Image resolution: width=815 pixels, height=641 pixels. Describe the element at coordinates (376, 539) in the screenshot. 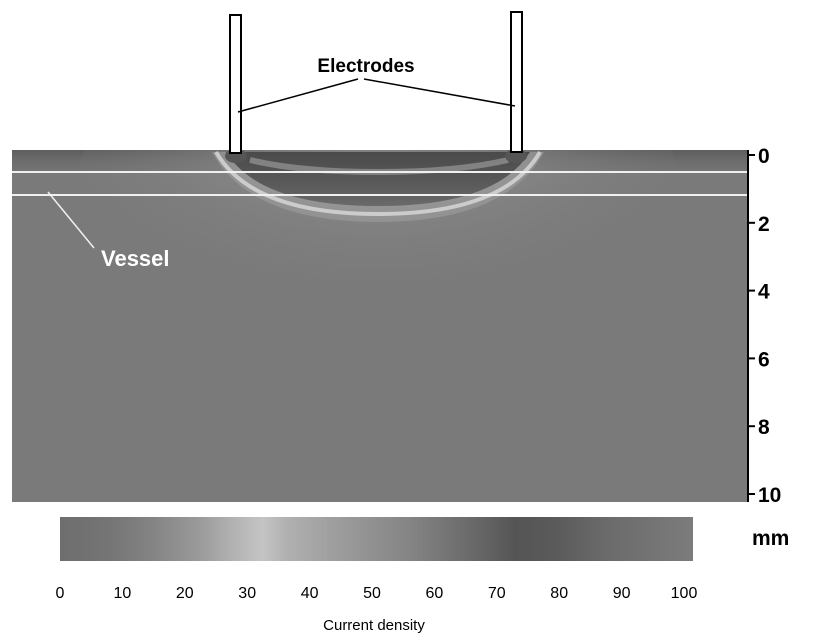

I see `colorbar` at that location.